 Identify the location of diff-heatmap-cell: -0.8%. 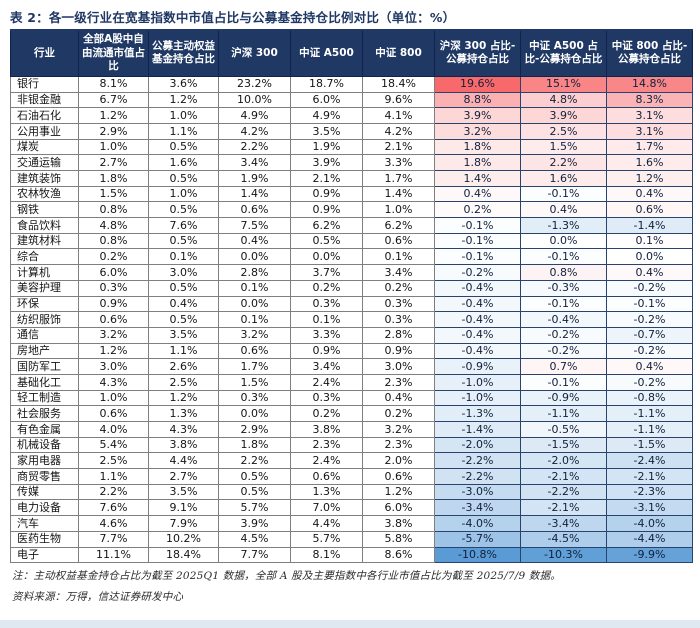
(649, 398).